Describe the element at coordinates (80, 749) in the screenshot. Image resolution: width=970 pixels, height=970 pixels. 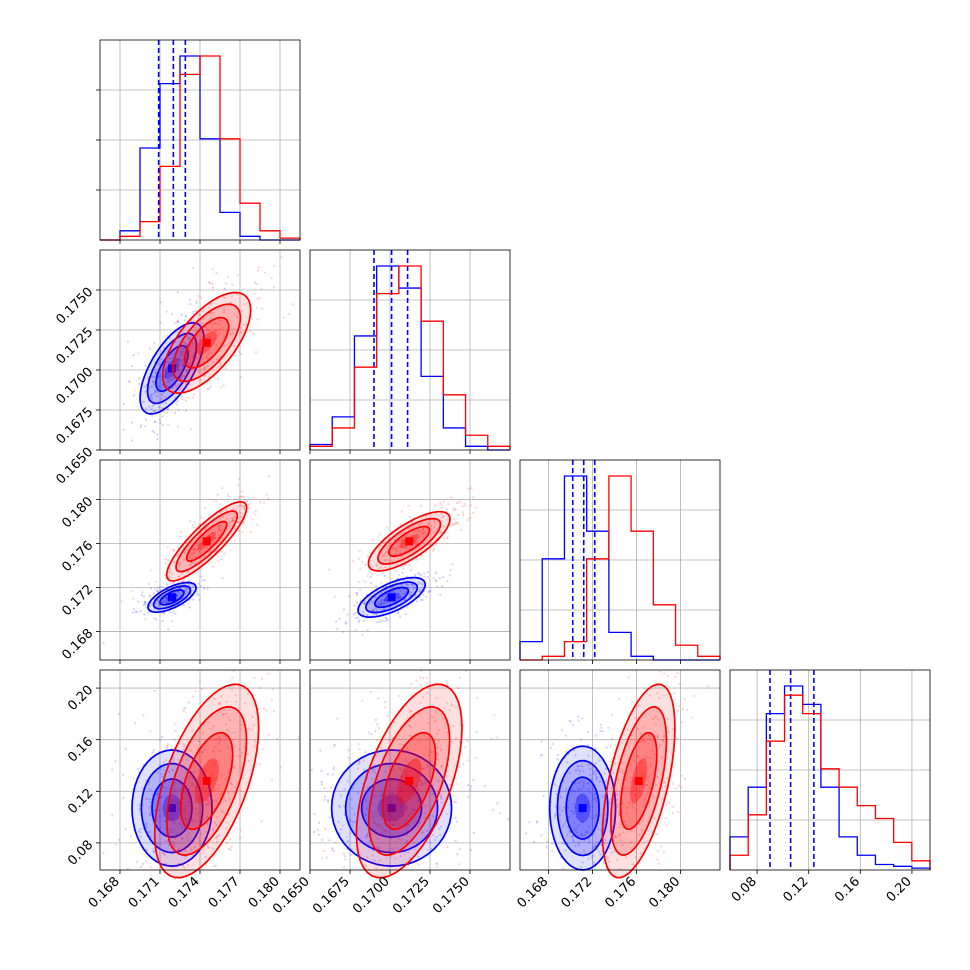
I see `y-tick-label: 0.16` at that location.